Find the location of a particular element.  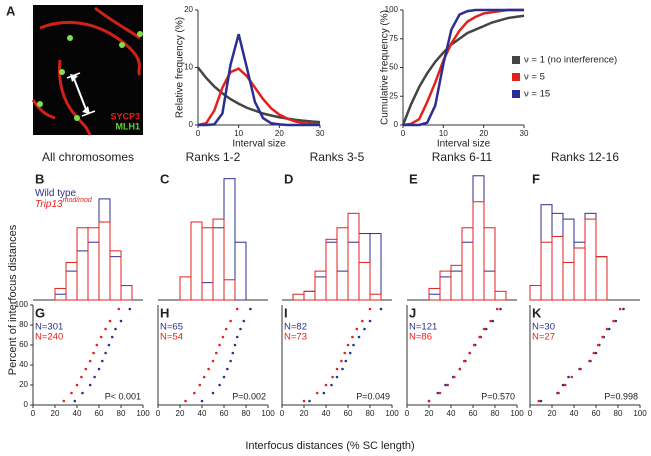

y-tick-label: 100 is located at coordinates (392, 9).